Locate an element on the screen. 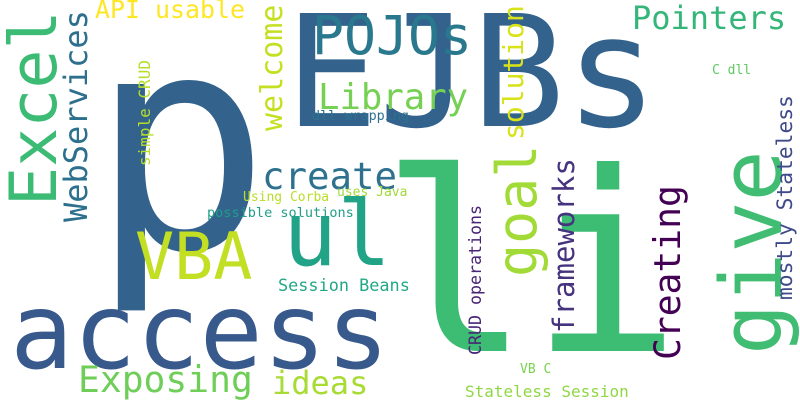  word-create: create is located at coordinates (330, 176).